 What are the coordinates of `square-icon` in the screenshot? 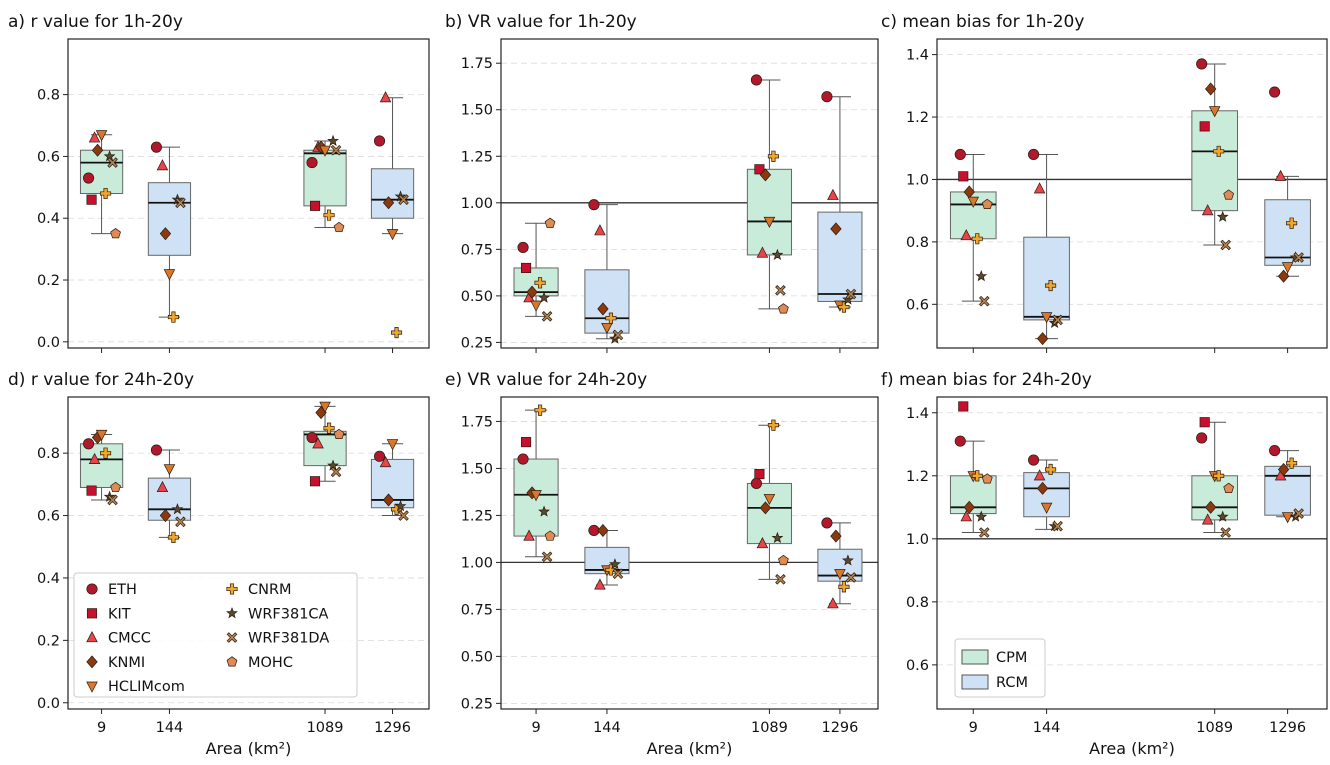 It's located at (92, 613).